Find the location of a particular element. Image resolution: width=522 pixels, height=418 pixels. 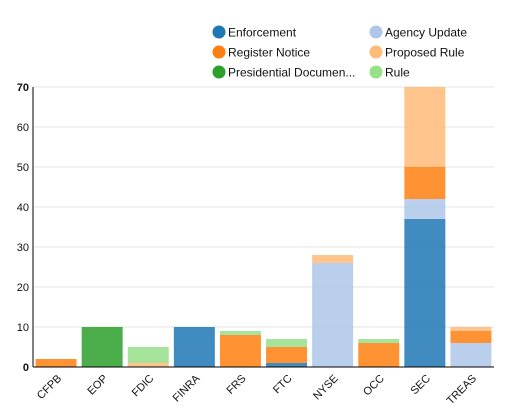

y-tick-label: 0 is located at coordinates (26, 368).